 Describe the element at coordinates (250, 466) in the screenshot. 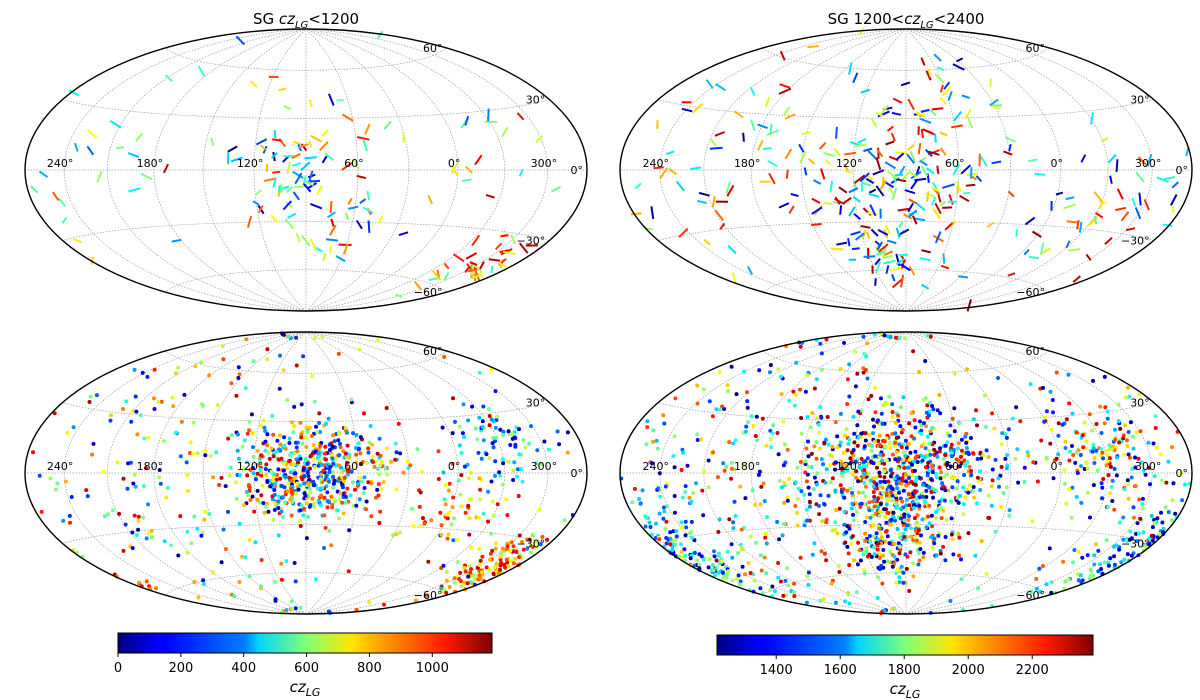

I see `lon-tick-label: 120°` at that location.